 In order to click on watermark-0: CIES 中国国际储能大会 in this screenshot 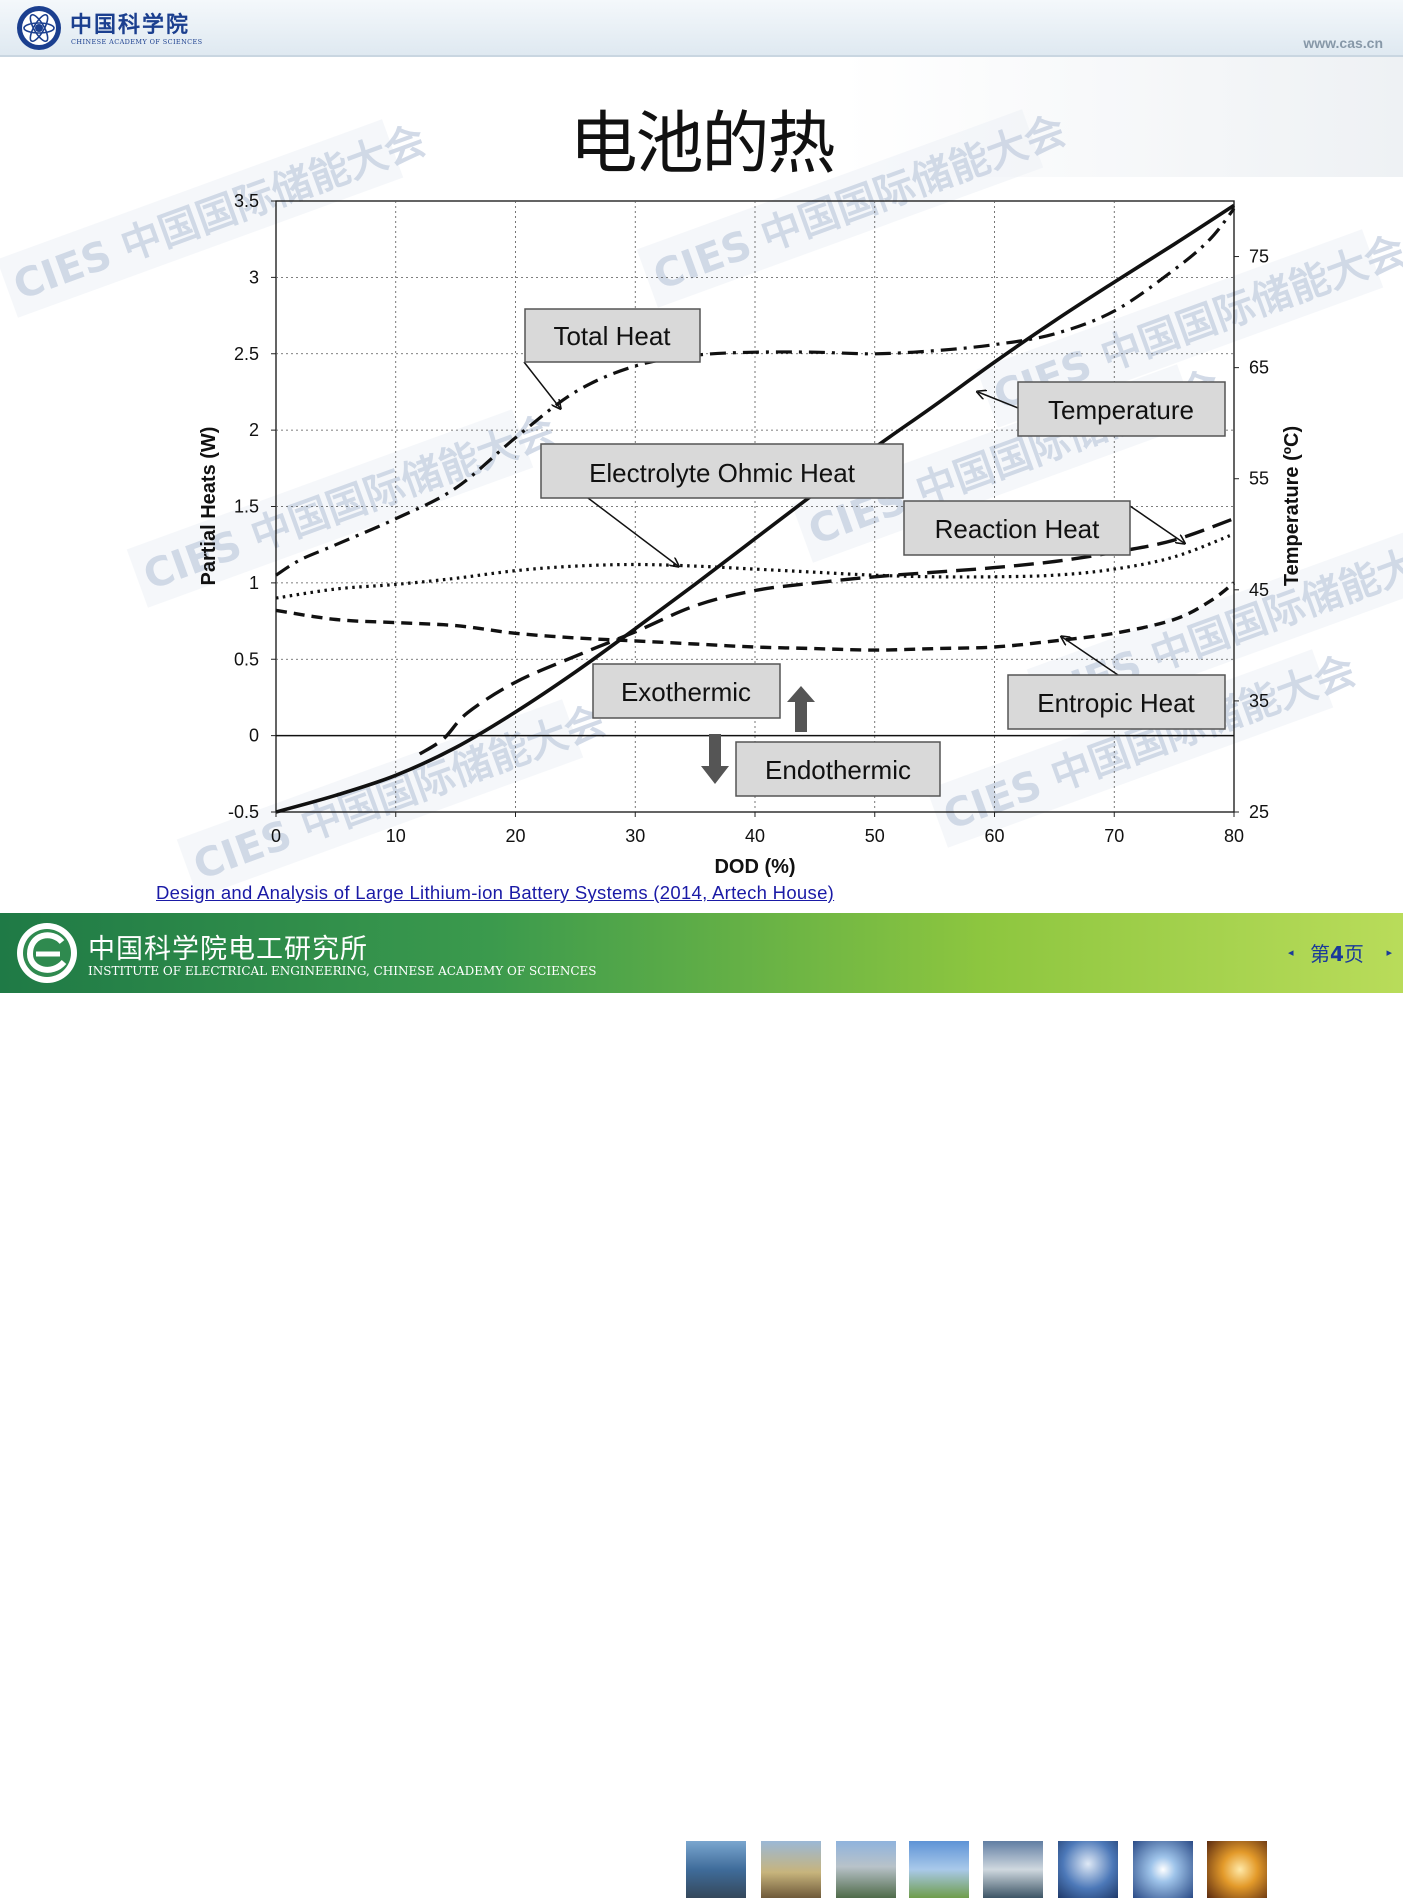, I will do `click(216, 218)`.